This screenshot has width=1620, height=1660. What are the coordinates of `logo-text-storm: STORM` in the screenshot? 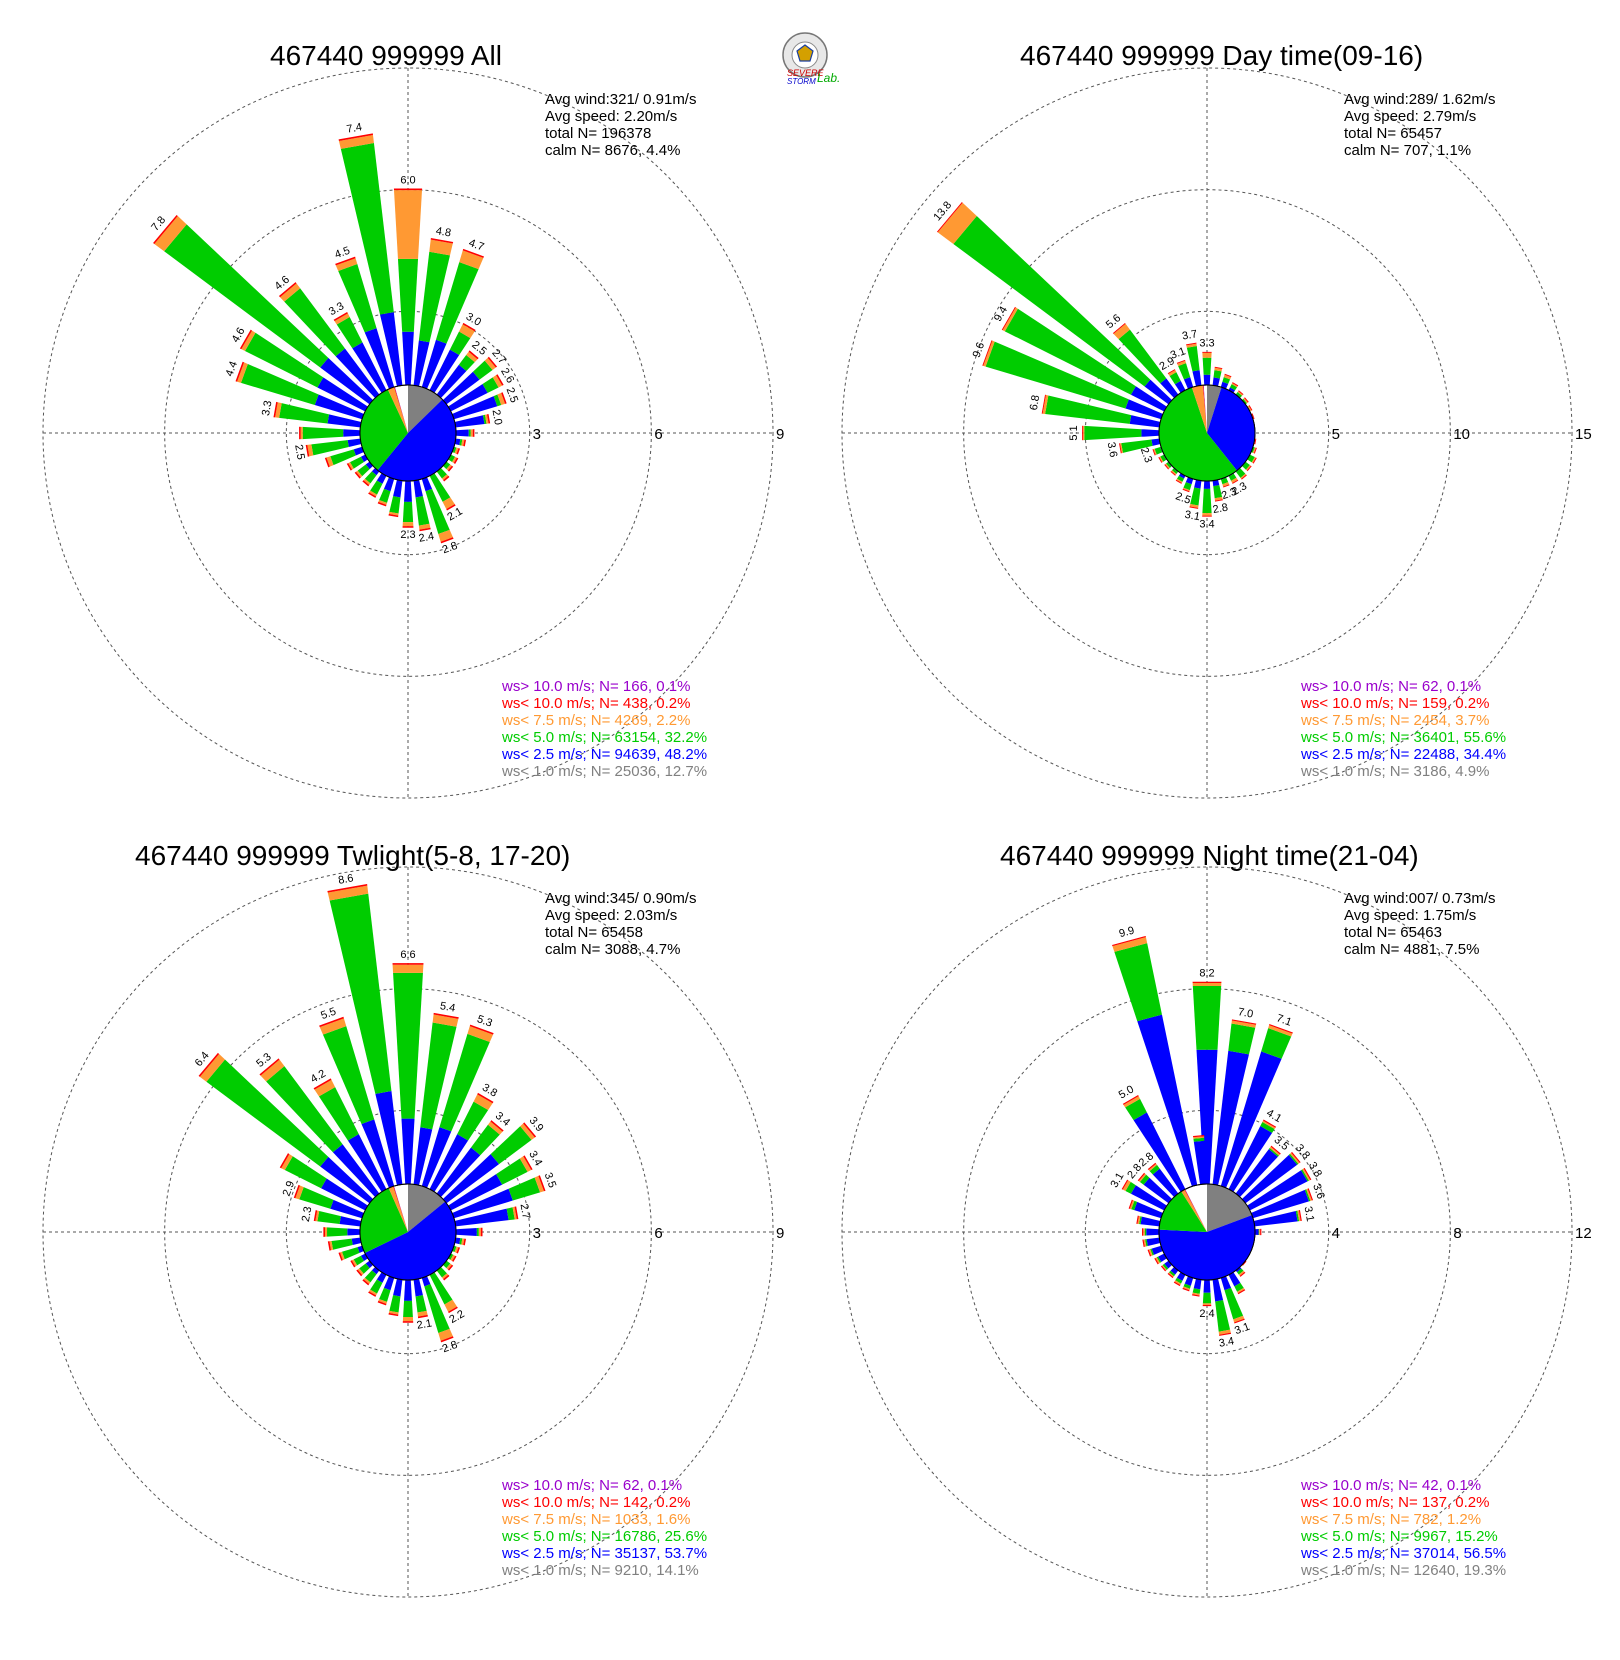 It's located at (801, 81).